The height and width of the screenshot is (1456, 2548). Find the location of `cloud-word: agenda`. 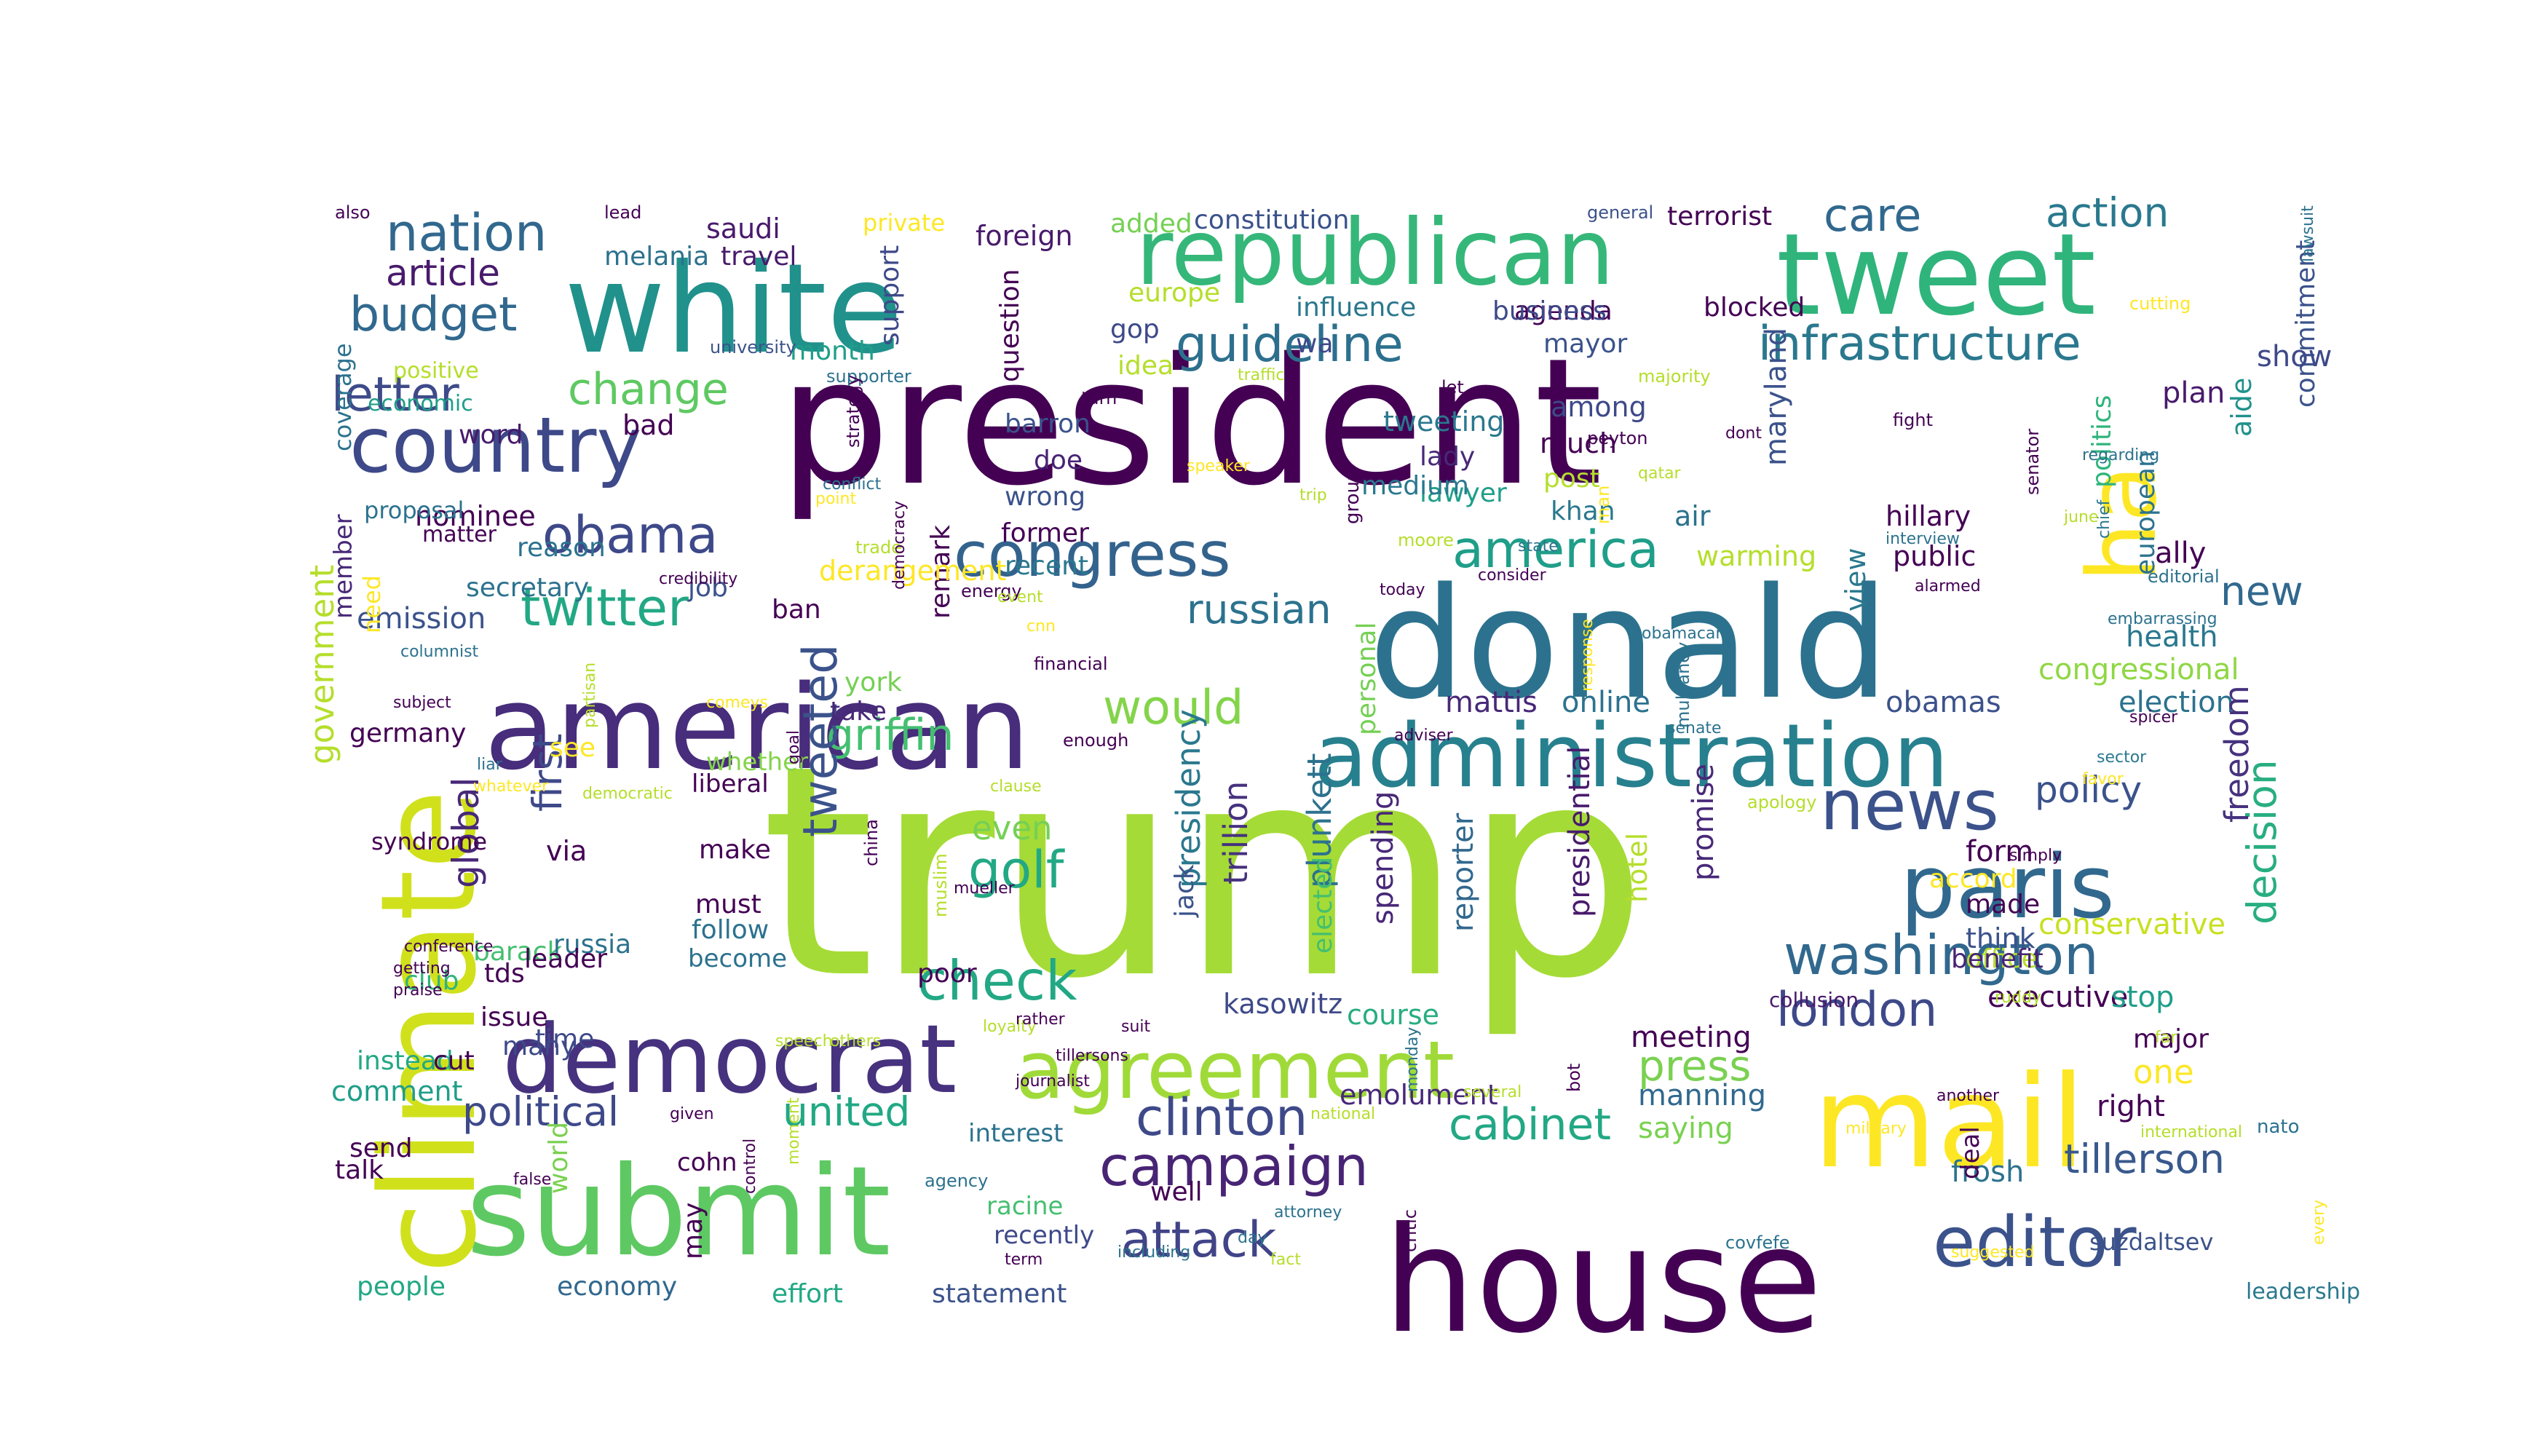

cloud-word: agenda is located at coordinates (1563, 311).